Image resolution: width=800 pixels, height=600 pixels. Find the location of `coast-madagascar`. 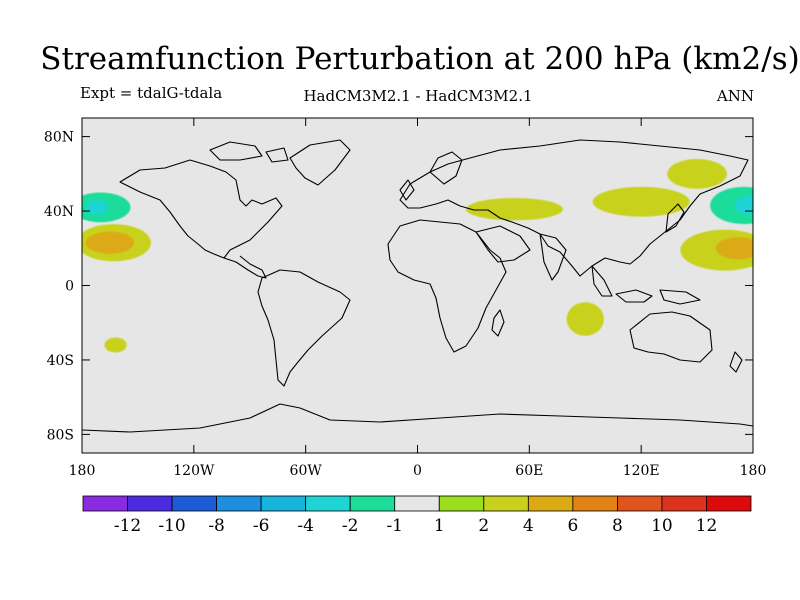

coast-madagascar is located at coordinates (498, 323).